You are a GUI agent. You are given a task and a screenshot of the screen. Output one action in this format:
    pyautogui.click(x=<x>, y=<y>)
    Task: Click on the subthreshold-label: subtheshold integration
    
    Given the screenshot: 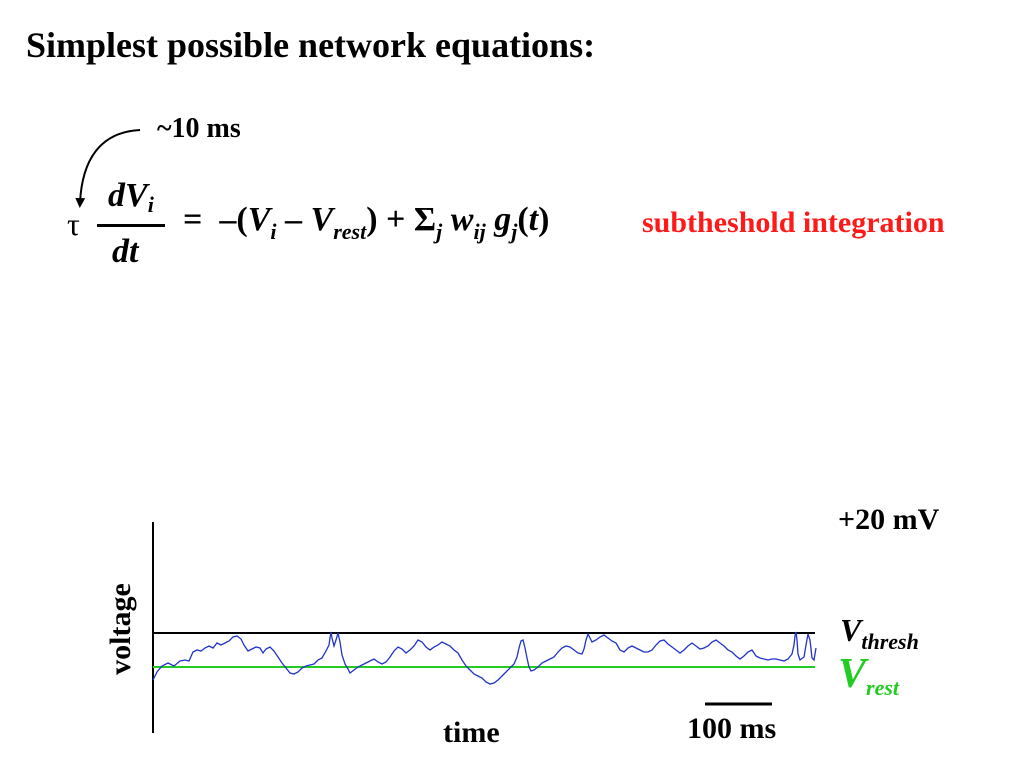 What is the action you would take?
    pyautogui.click(x=793, y=222)
    